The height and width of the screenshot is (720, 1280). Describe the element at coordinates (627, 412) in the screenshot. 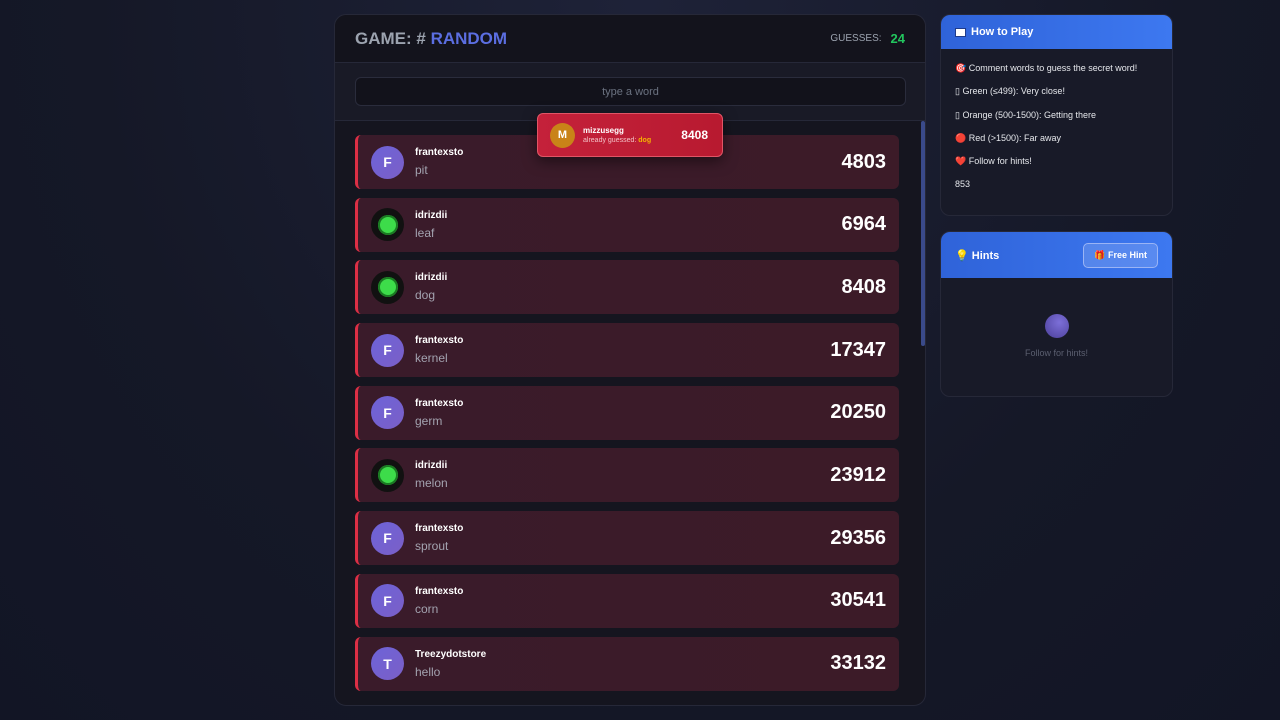

I see `guess-row: F frantexsto germ 20250` at that location.